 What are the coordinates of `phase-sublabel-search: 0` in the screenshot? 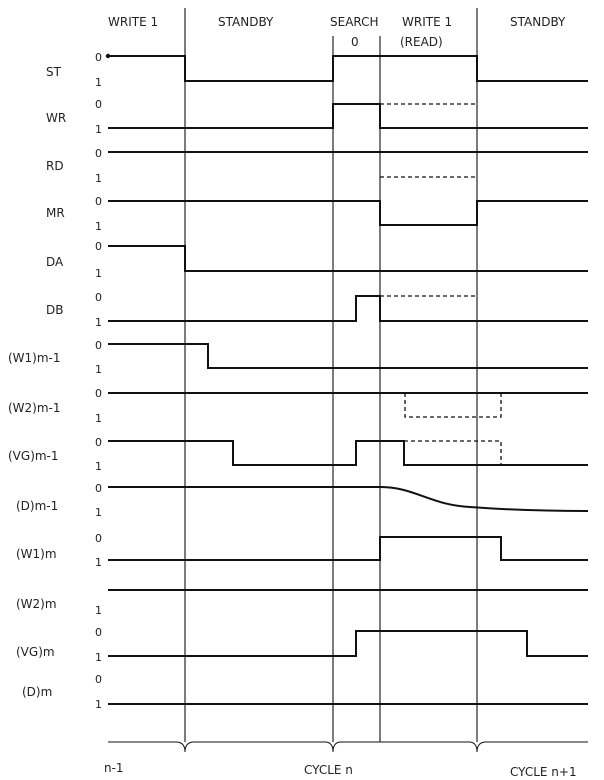 It's located at (355, 42).